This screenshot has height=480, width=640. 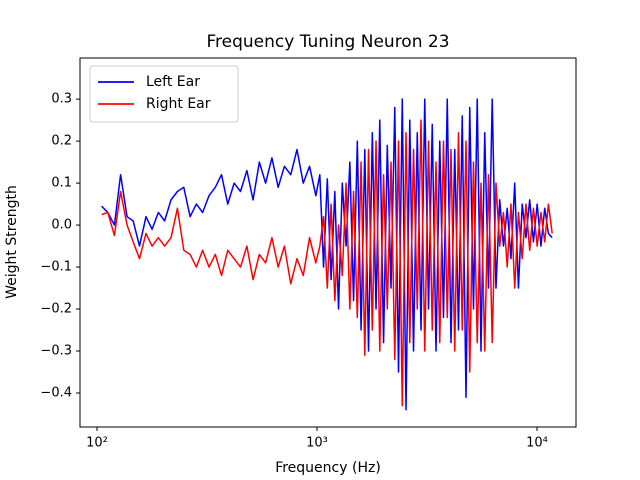 I want to click on y-tick-label: −0.4, so click(x=56, y=392).